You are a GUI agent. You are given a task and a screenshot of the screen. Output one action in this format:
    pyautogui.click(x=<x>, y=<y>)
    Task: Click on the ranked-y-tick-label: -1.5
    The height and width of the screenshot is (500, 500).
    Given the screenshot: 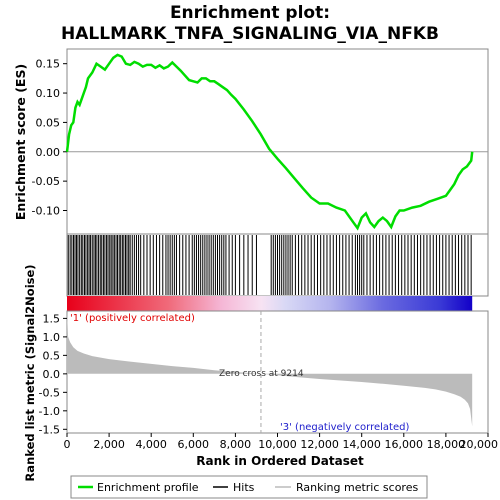 What is the action you would take?
    pyautogui.click(x=49, y=429)
    